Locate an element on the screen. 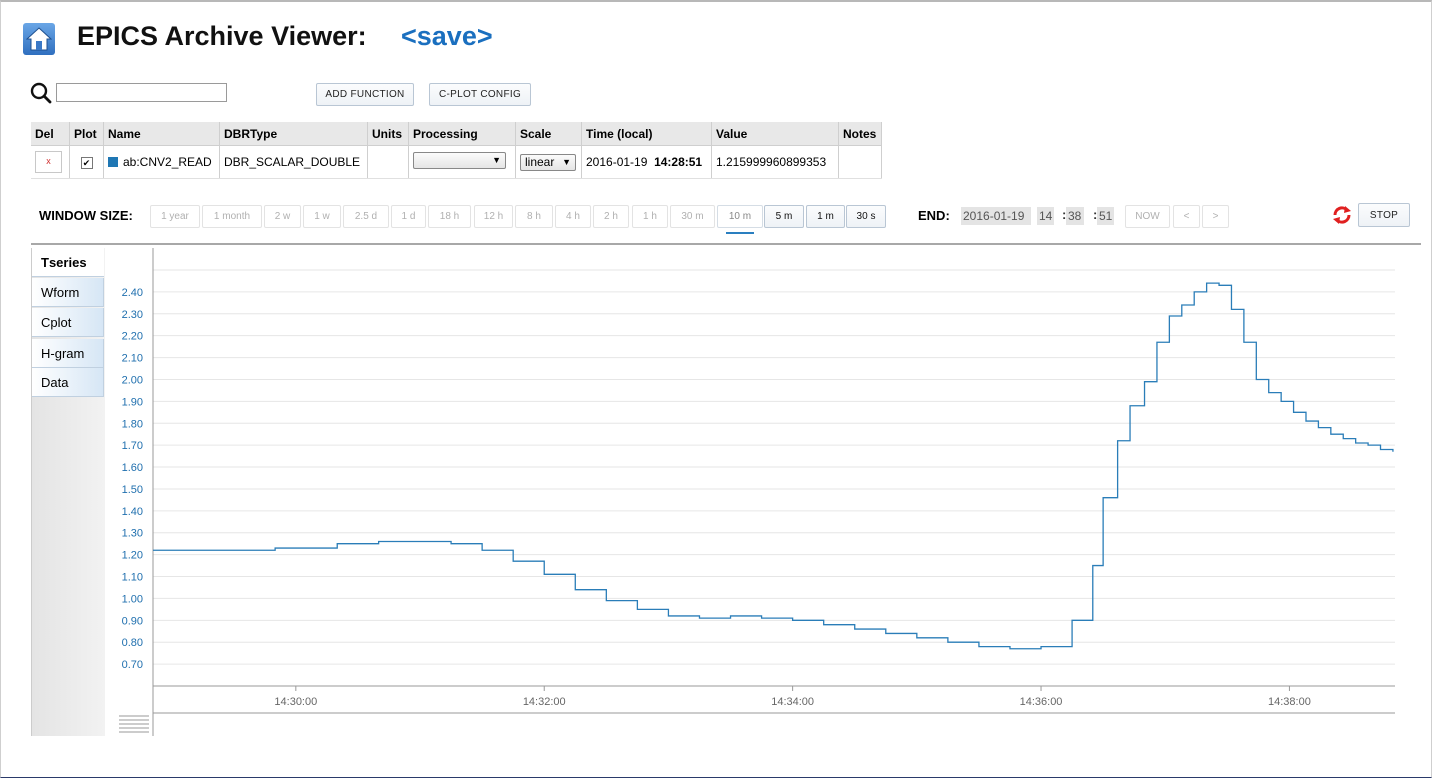 The image size is (1434, 780). y-tick-label: 2.20 is located at coordinates (132, 337).